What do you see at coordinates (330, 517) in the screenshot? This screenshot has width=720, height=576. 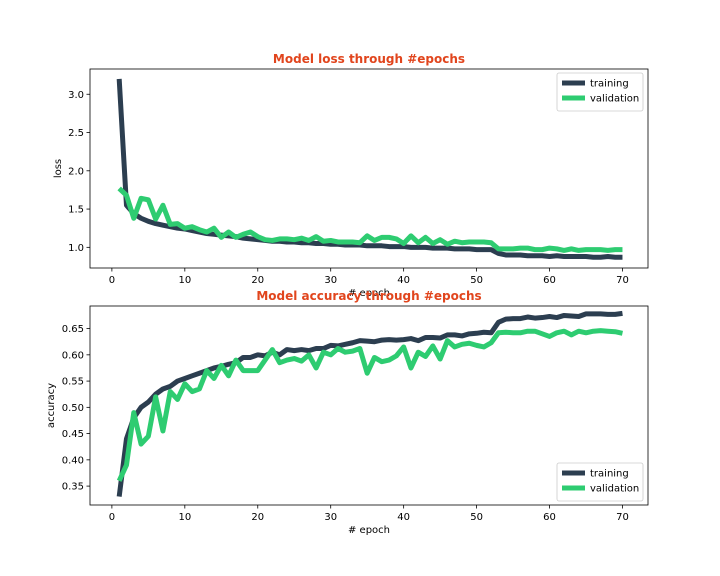 I see `accuracy-x-tick-label: 30` at bounding box center [330, 517].